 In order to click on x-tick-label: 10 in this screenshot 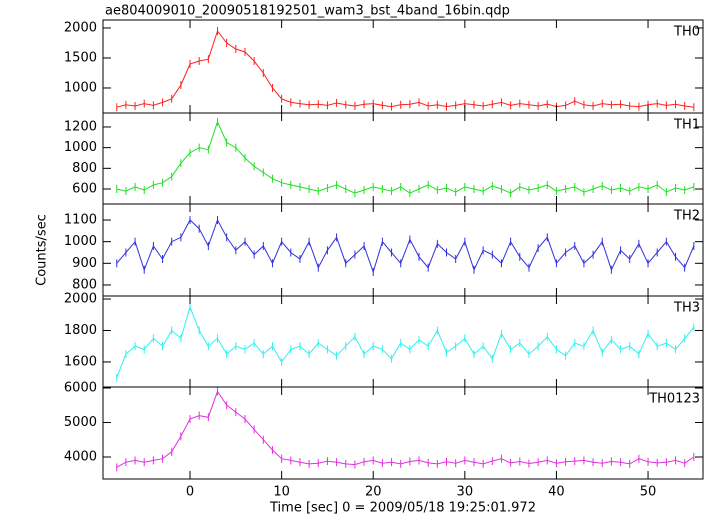, I will do `click(281, 492)`.